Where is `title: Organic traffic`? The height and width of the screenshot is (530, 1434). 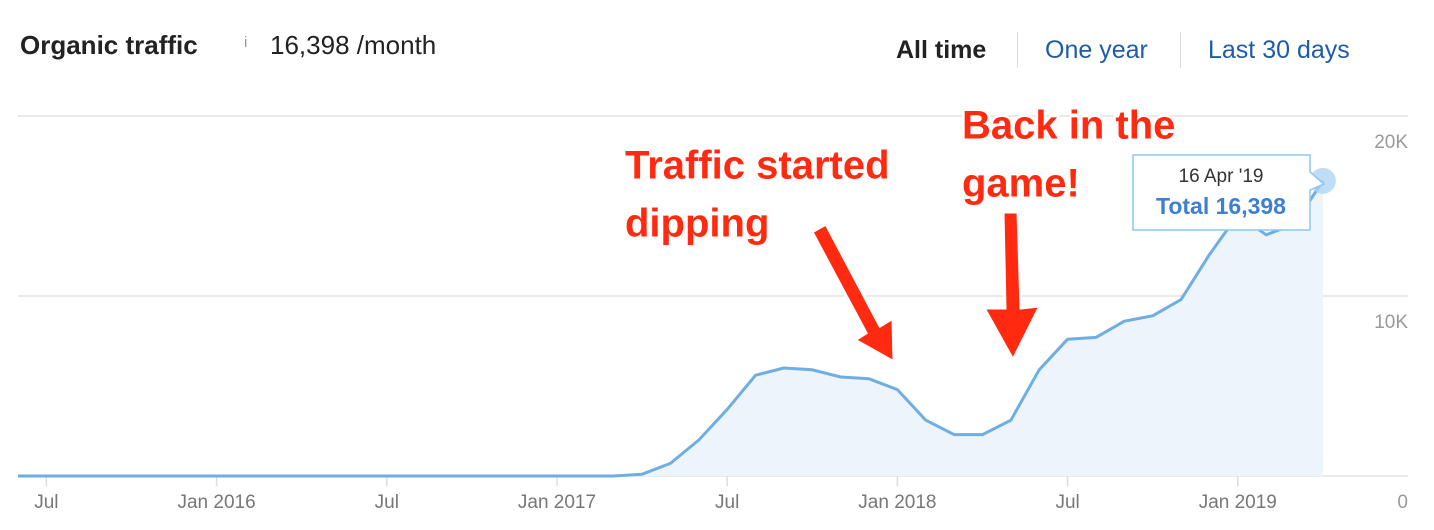 title: Organic traffic is located at coordinates (109, 45).